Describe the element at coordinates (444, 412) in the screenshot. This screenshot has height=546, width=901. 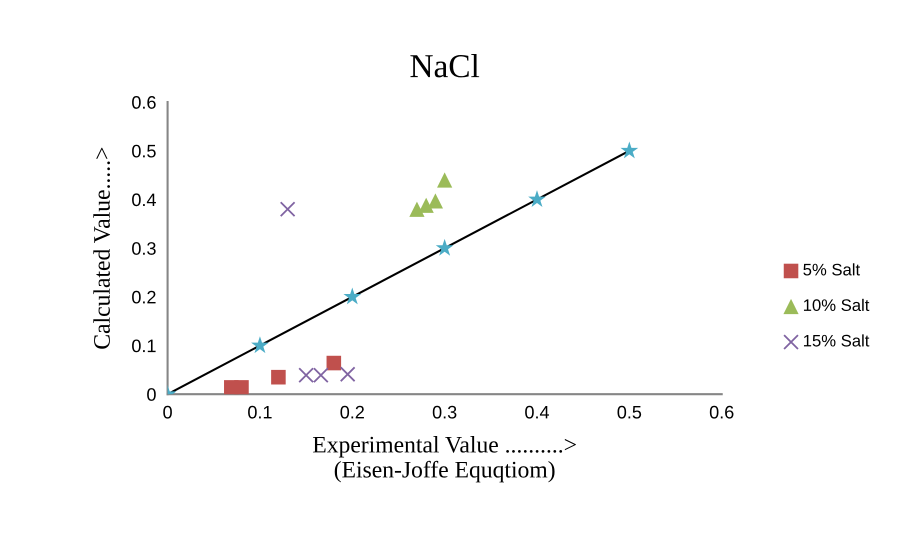
I see `x-tick-label: 0.3` at that location.